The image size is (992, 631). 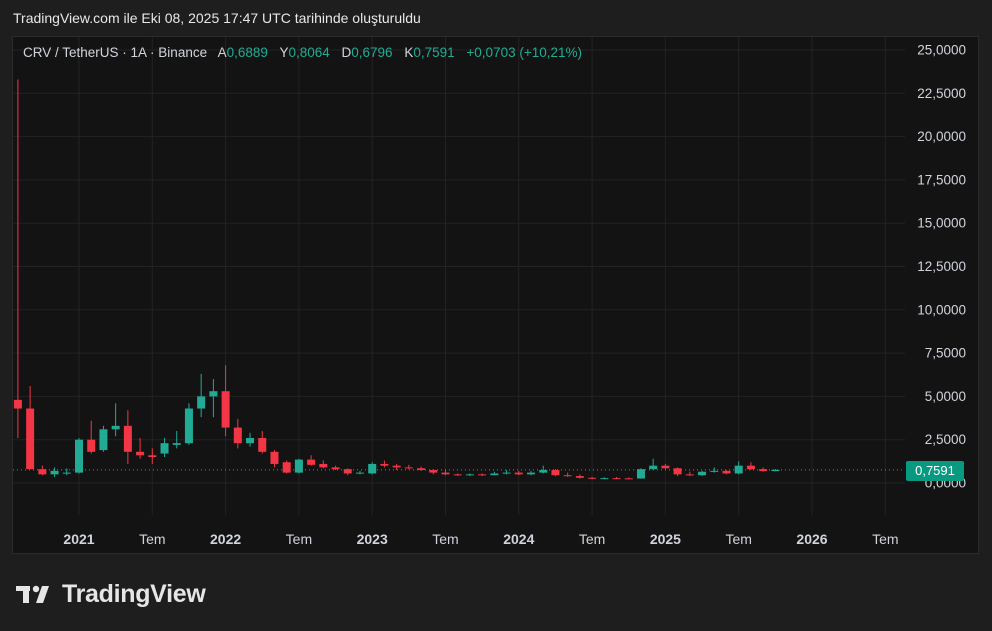 I want to click on y-tick-label: 20,0000, so click(x=941, y=136).